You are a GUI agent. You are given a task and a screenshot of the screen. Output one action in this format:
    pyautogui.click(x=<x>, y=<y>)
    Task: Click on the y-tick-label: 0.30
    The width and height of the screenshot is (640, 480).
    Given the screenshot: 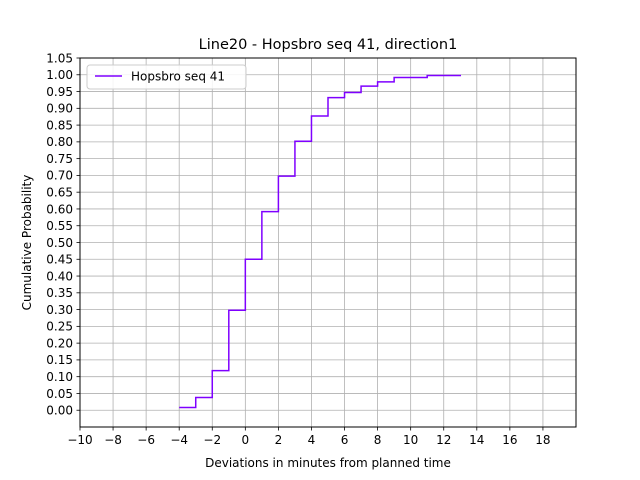 What is the action you would take?
    pyautogui.click(x=59, y=310)
    